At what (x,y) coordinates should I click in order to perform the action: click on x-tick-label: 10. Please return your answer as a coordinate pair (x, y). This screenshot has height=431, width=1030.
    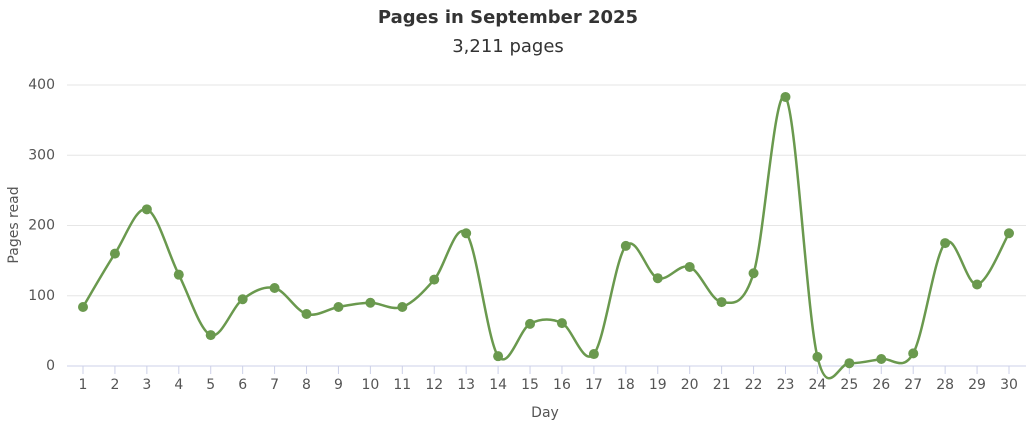
    Looking at the image, I should click on (370, 385).